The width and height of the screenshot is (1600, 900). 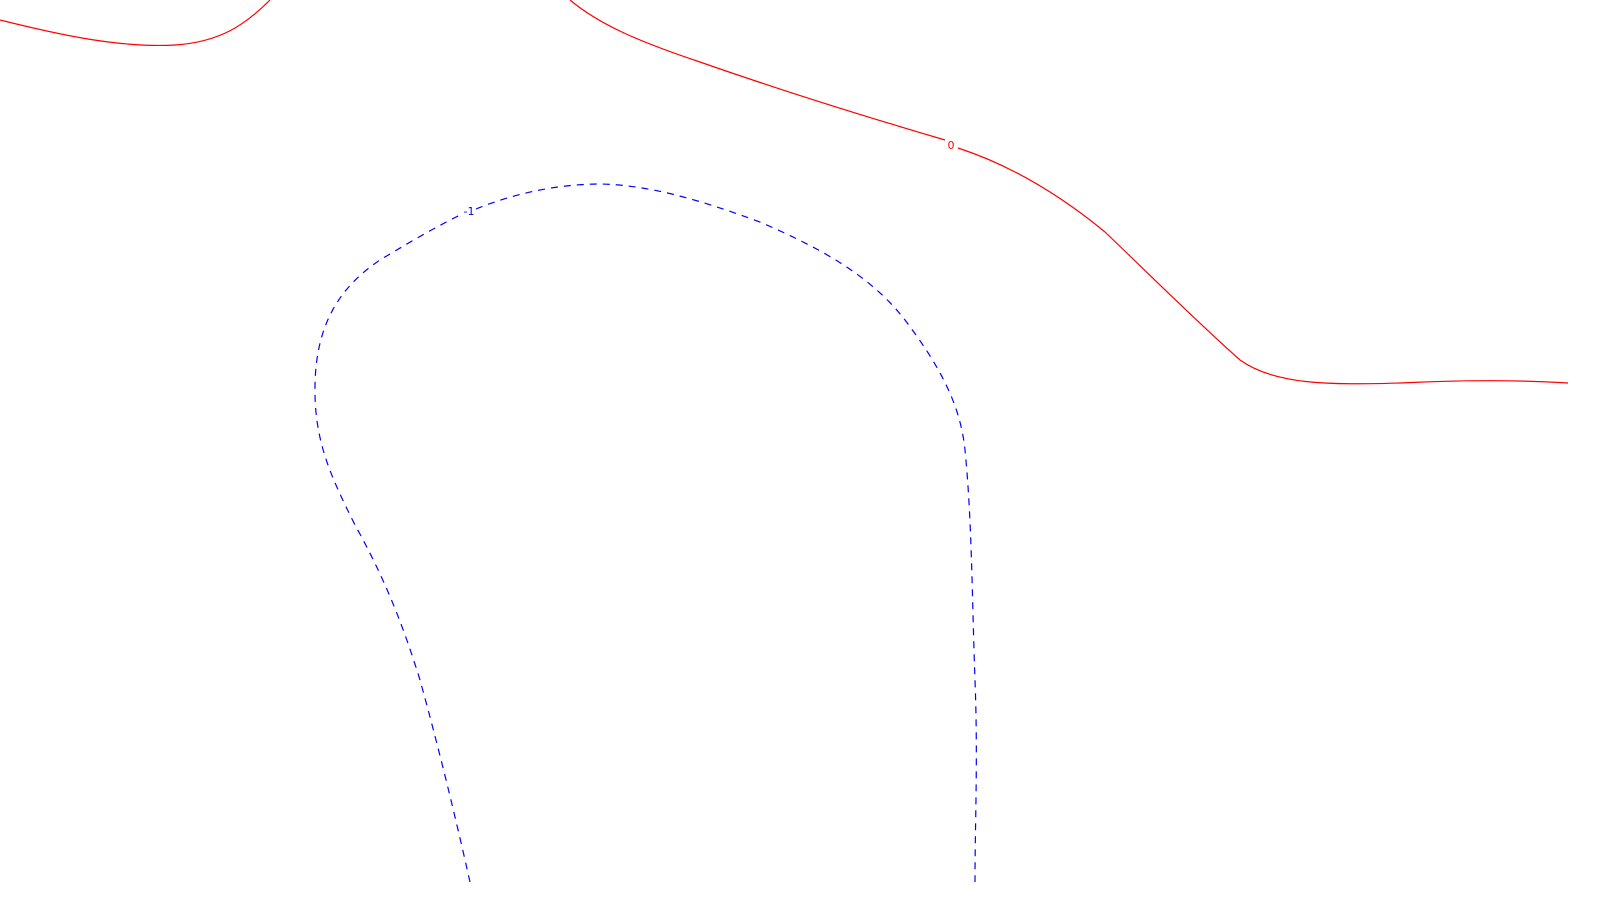 I want to click on contour-line-level-0-left, so click(x=135, y=23).